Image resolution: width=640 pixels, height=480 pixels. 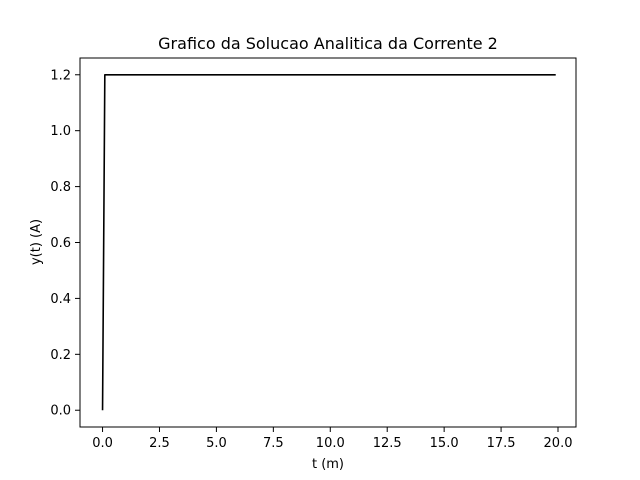 What do you see at coordinates (102, 443) in the screenshot?
I see `x-tick-label: 0.0` at bounding box center [102, 443].